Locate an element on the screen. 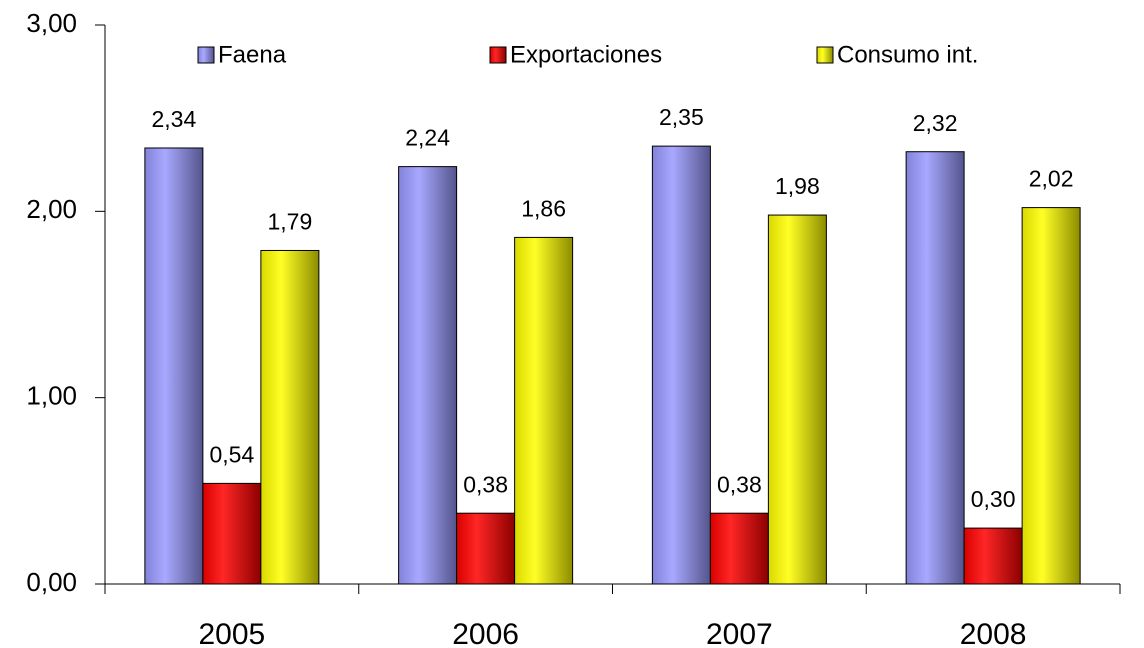 The height and width of the screenshot is (648, 1144). y-tick-label: 2,00 is located at coordinates (51, 209).